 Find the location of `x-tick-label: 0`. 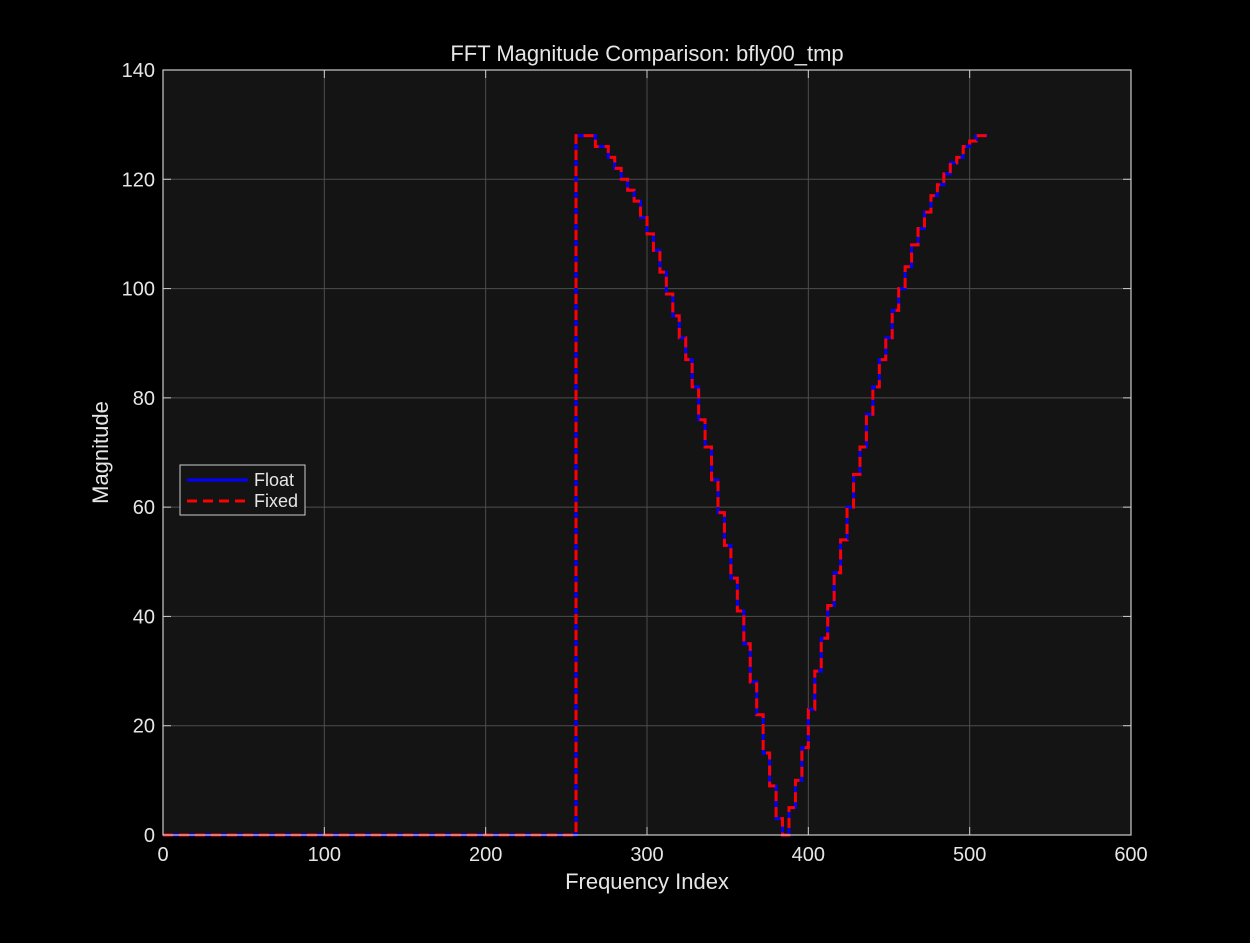

x-tick-label: 0 is located at coordinates (162, 855).